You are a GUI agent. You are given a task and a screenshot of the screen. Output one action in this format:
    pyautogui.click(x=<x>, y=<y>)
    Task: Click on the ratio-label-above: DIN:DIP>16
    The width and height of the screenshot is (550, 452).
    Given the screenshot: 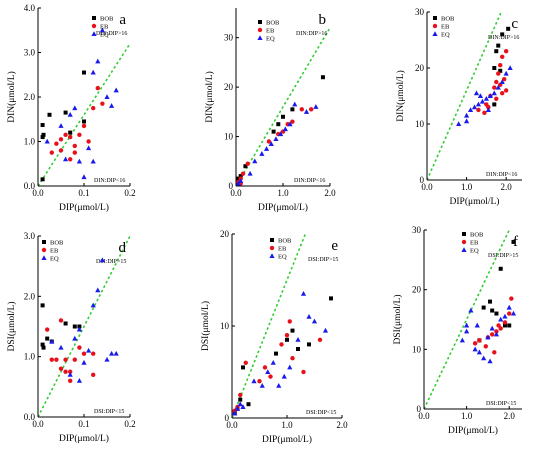 What is the action you would take?
    pyautogui.click(x=503, y=38)
    